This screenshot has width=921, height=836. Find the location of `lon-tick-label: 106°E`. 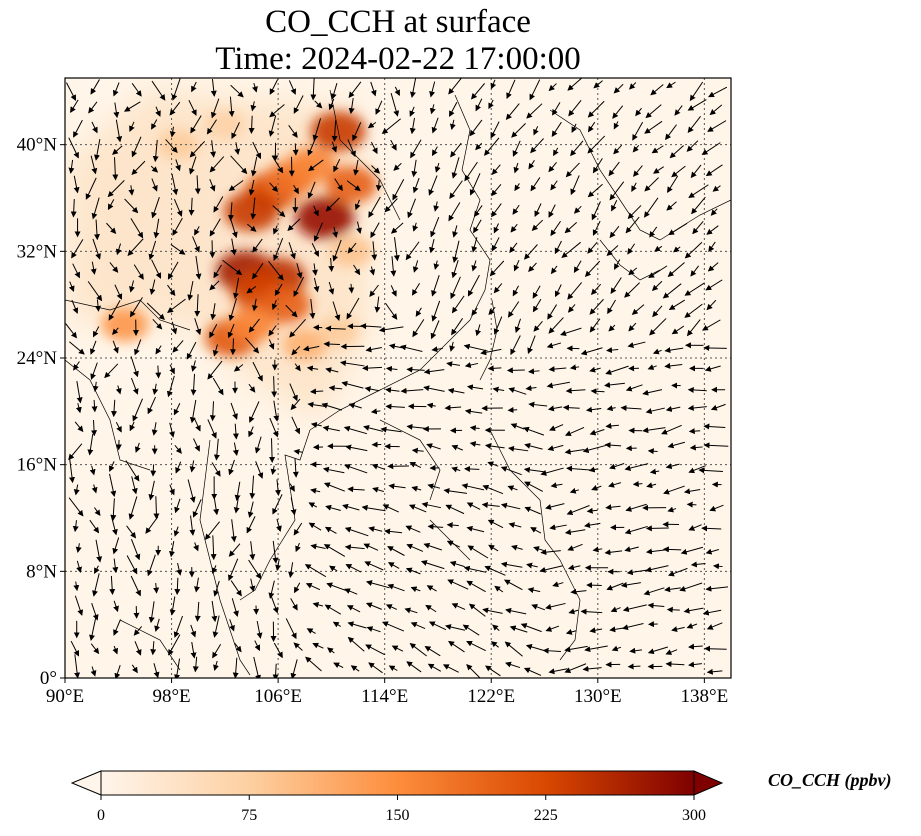

lon-tick-label: 106°E is located at coordinates (278, 696).